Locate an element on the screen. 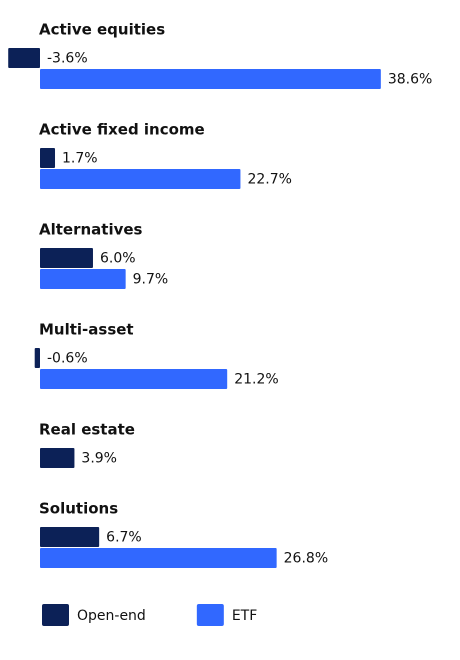 This screenshot has height=660, width=460. category-label: Alternatives is located at coordinates (91, 230).